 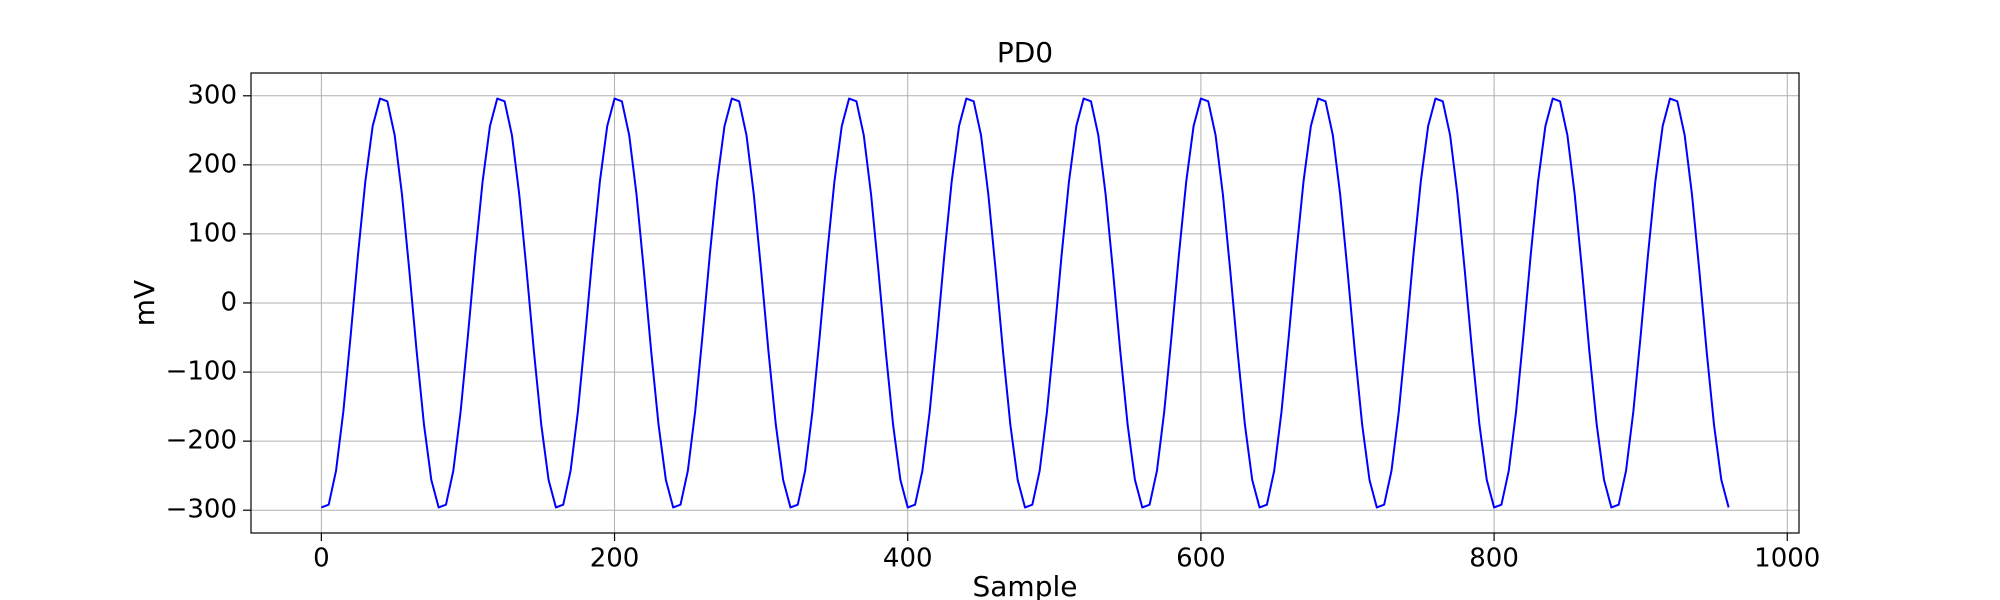 I want to click on y-tick-label: 100, so click(x=212, y=233).